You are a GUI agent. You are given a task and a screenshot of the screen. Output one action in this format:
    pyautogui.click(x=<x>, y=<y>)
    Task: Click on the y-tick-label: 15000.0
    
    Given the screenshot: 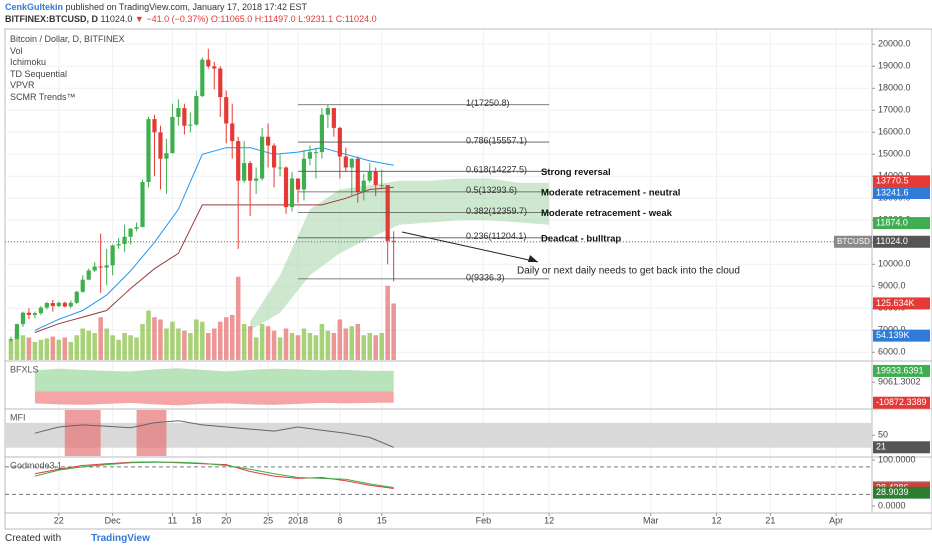 What is the action you would take?
    pyautogui.click(x=894, y=154)
    